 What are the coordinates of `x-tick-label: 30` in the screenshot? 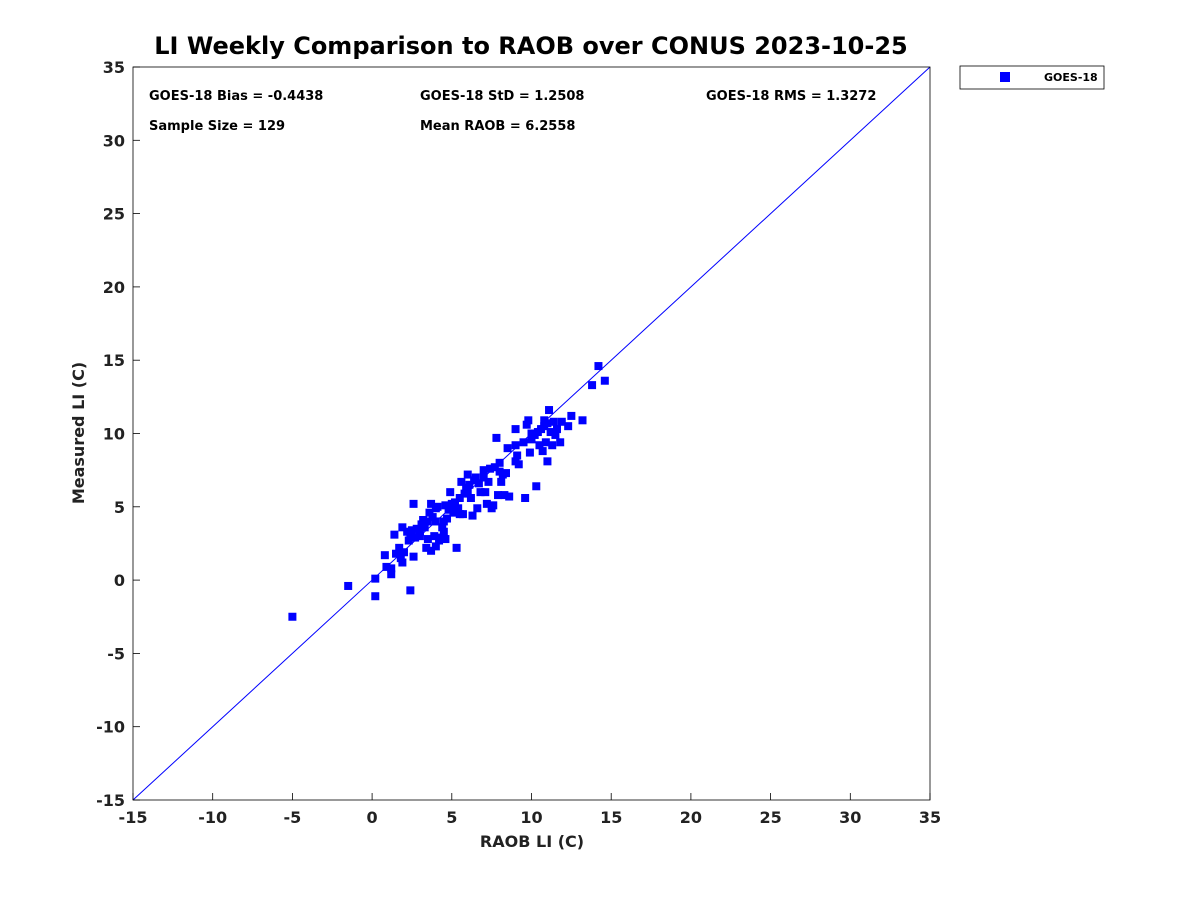 It's located at (850, 817).